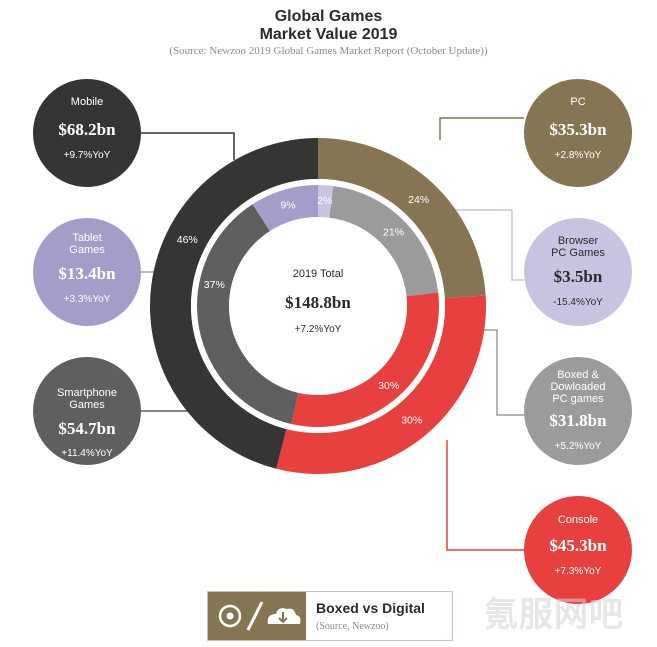  What do you see at coordinates (328, 34) in the screenshot?
I see `chart-title-line2: Market Value 2019` at bounding box center [328, 34].